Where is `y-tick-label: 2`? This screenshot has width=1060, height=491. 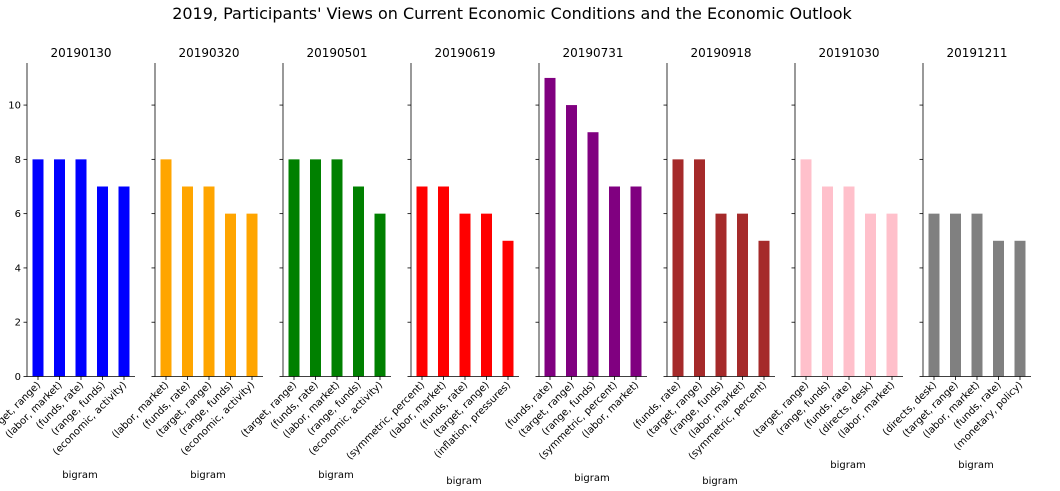 y-tick-label: 2 is located at coordinates (18, 323).